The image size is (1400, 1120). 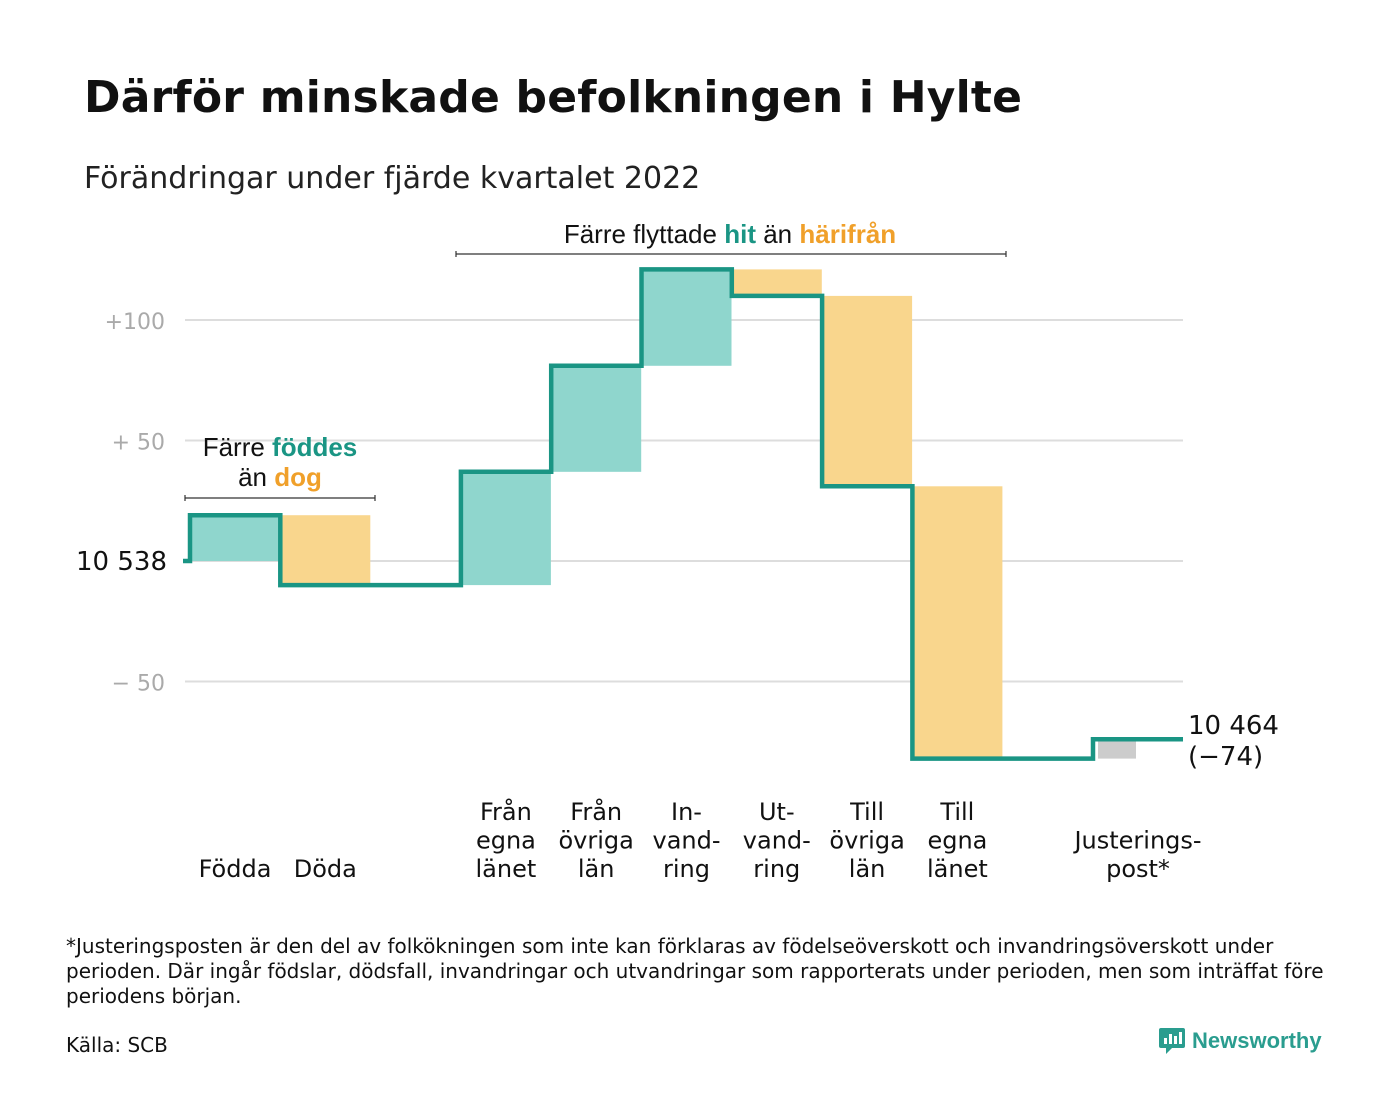 I want to click on source-label: Källa: SCB, so click(x=117, y=1045).